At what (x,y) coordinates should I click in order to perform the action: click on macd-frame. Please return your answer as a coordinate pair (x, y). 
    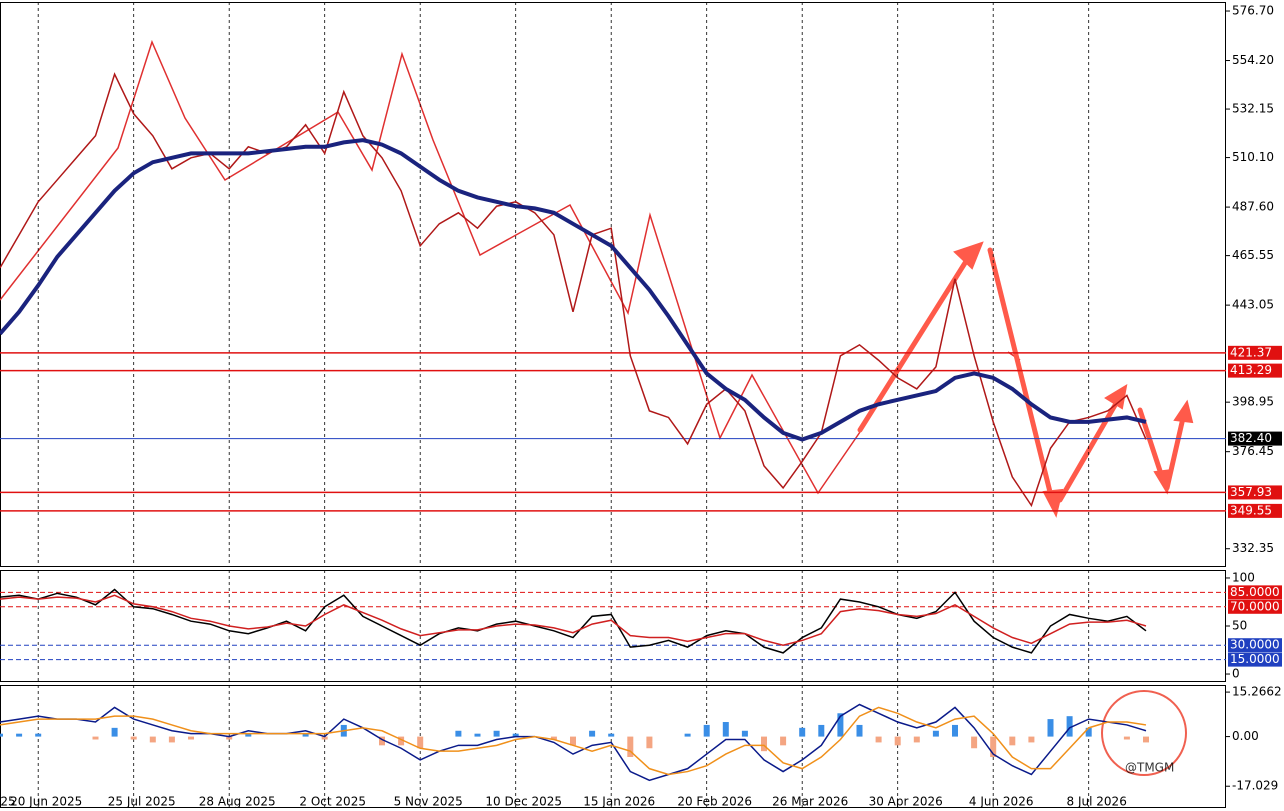
    Looking at the image, I should click on (613, 746).